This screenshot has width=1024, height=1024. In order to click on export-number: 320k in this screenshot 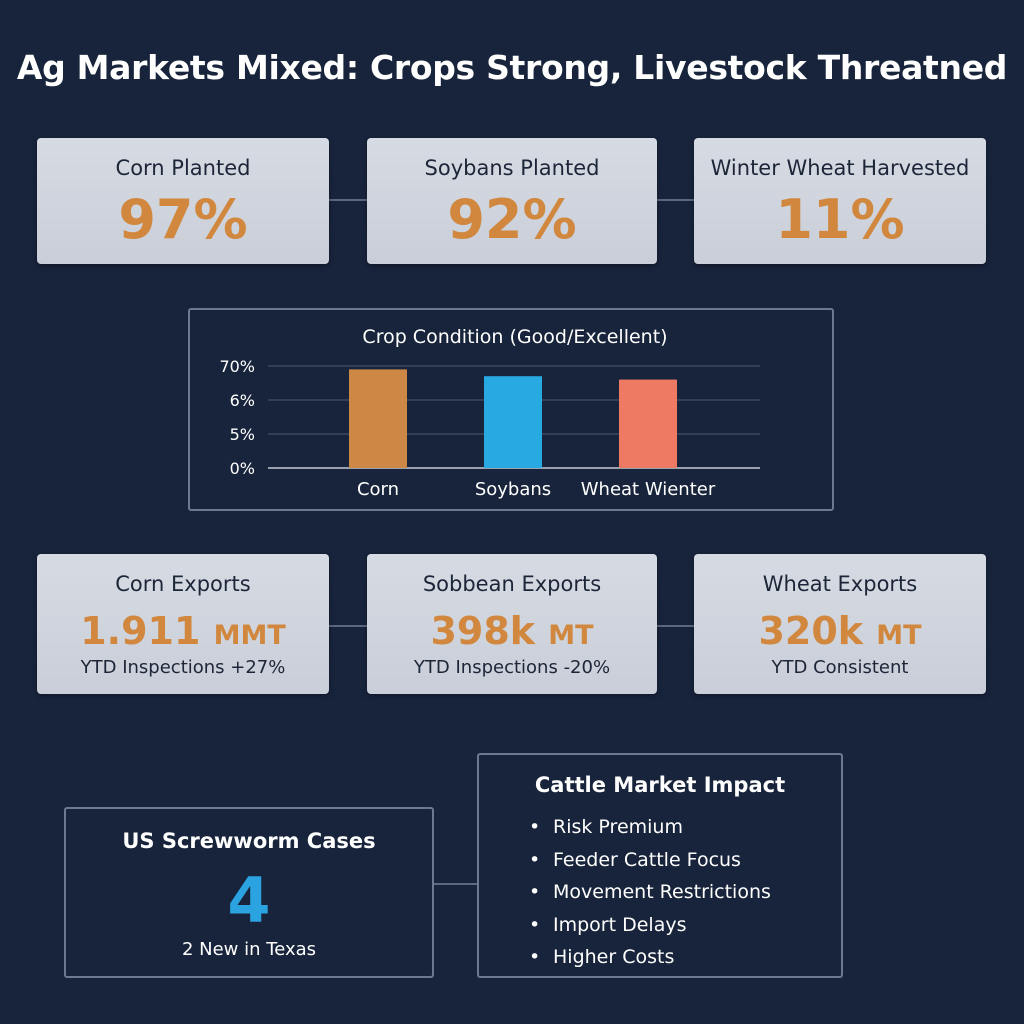, I will do `click(811, 631)`.